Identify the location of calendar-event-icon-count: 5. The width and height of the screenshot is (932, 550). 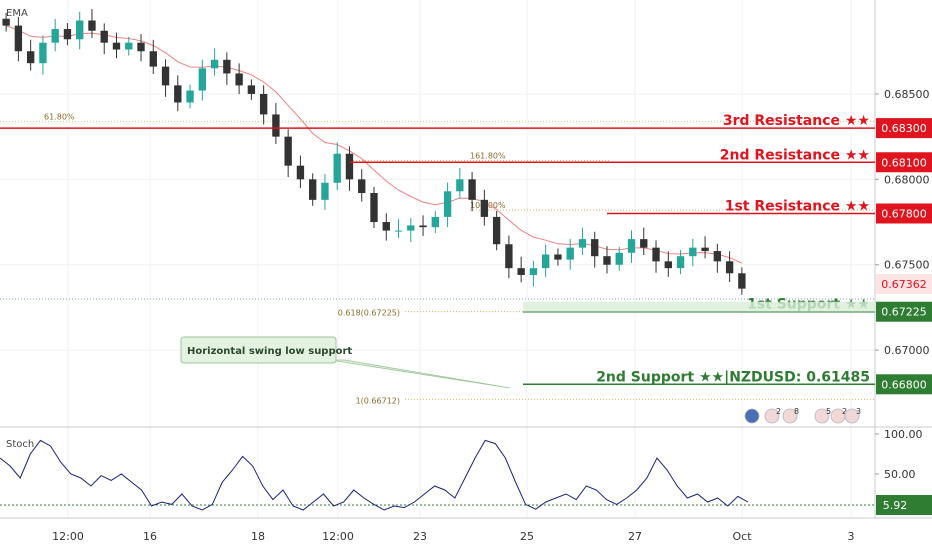
(828, 411).